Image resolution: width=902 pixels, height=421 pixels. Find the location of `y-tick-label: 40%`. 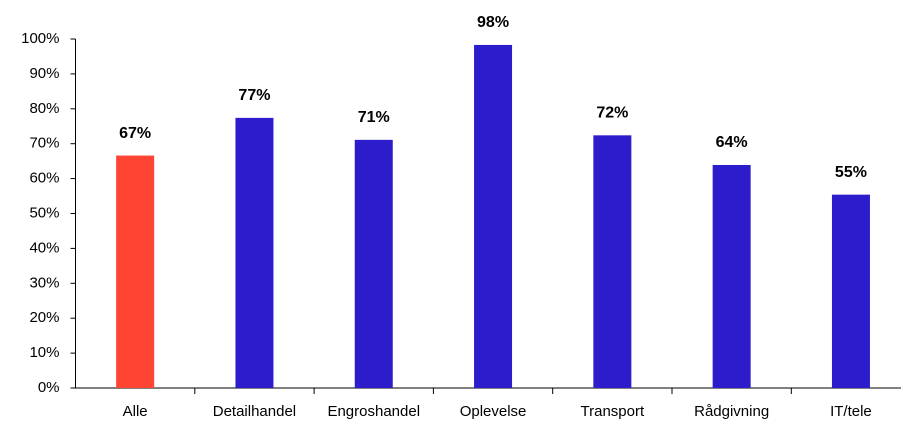

y-tick-label: 40% is located at coordinates (44, 247).